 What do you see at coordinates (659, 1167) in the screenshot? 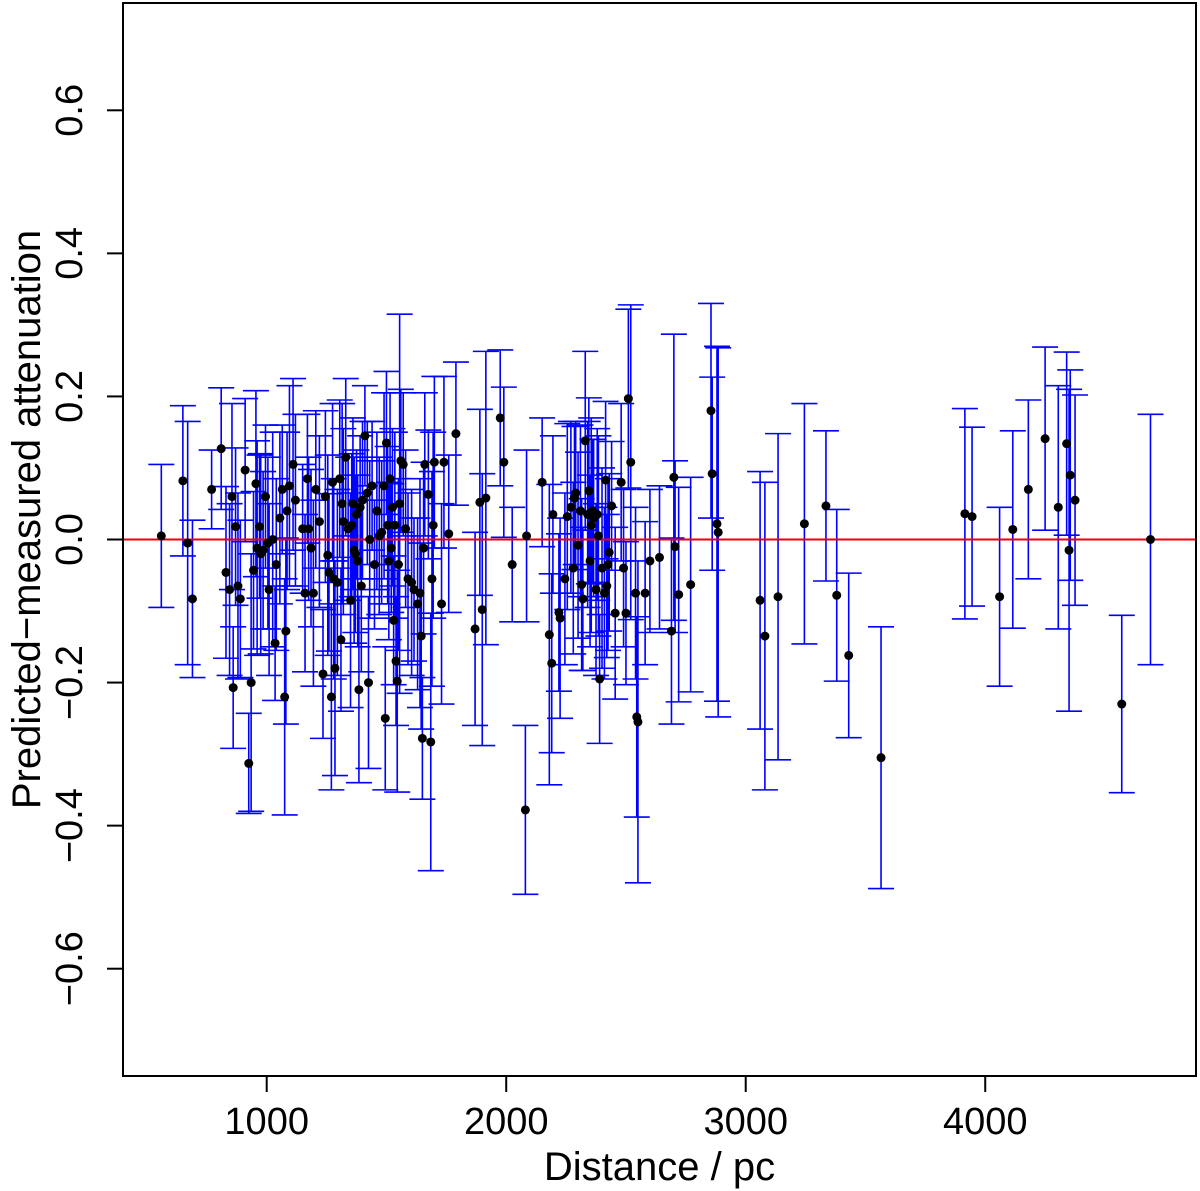
I see `x-axis-title: Distance / pc` at bounding box center [659, 1167].